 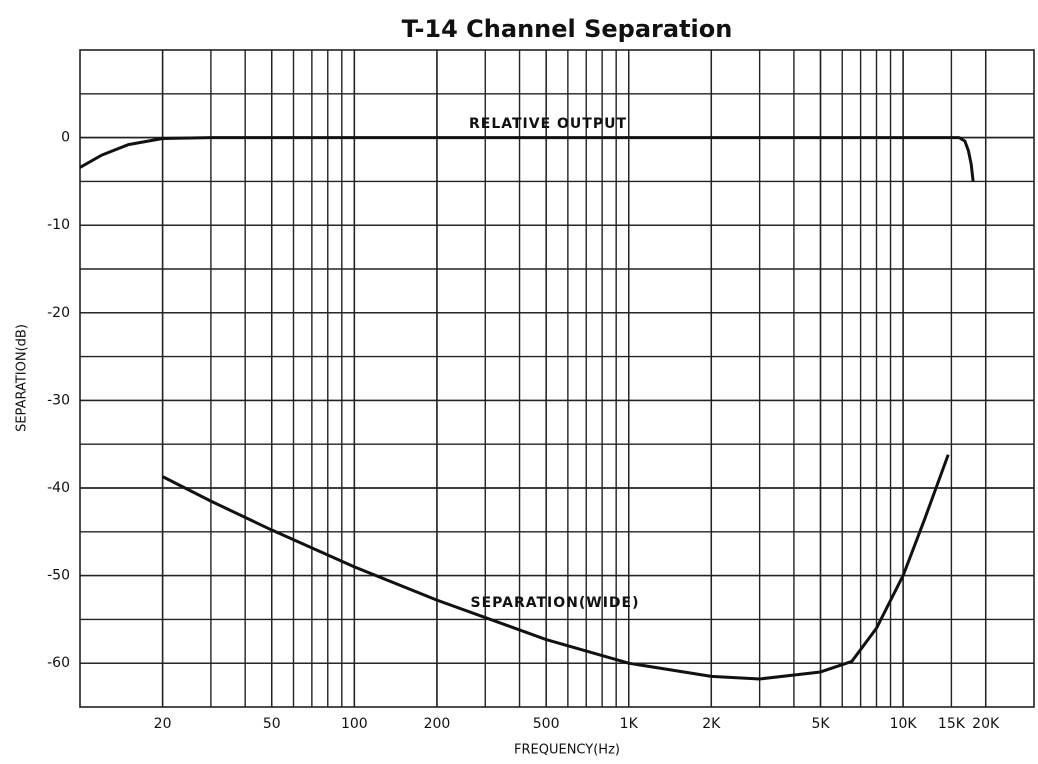 I want to click on y-axis-label: SEPARATION(dB), so click(x=22, y=378).